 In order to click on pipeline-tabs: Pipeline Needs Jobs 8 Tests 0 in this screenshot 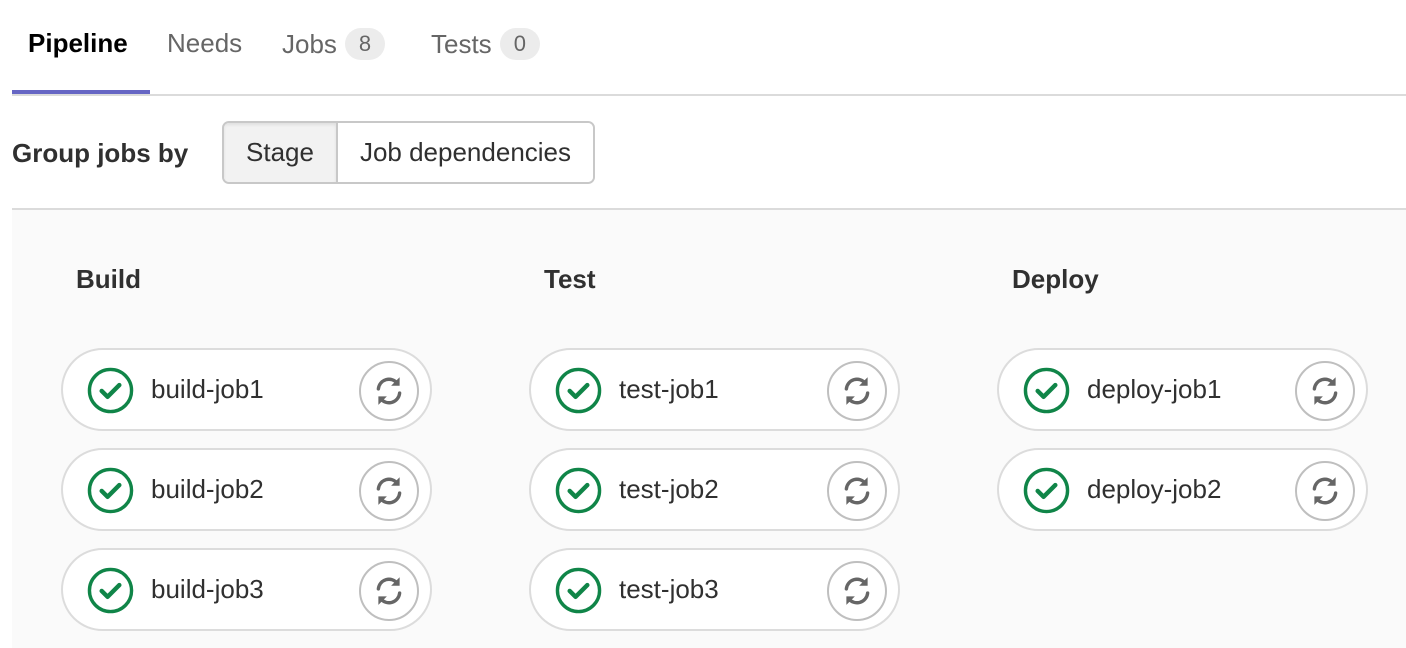, I will do `click(709, 48)`.